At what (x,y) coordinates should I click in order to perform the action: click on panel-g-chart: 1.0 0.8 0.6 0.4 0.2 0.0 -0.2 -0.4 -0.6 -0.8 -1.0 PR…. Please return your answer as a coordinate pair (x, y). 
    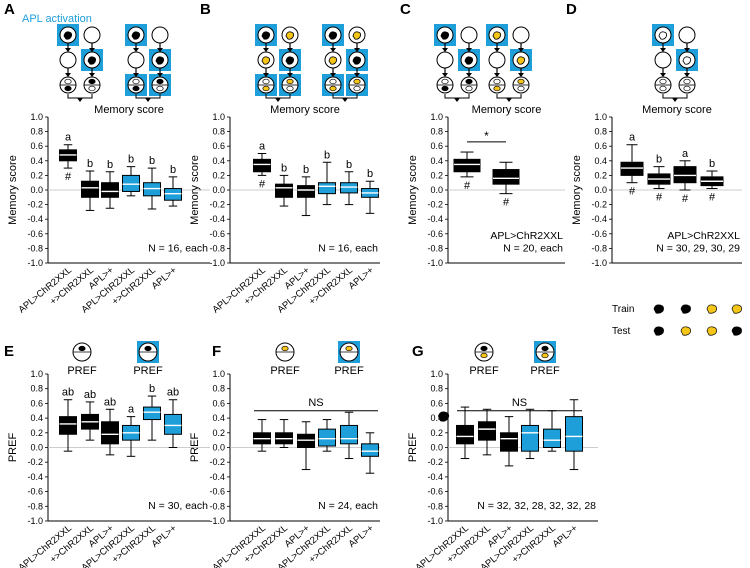
    Looking at the image, I should click on (502, 468).